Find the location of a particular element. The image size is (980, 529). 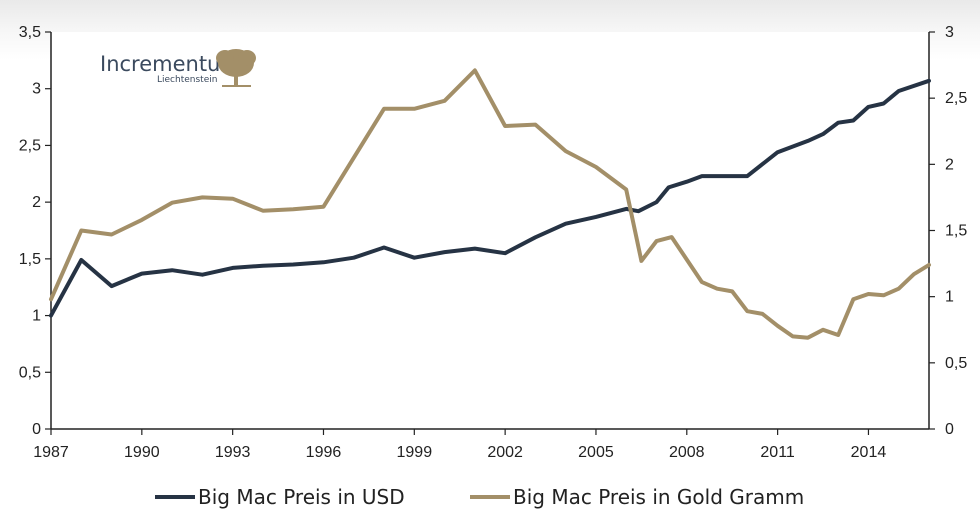

right-y-tick-label: 2 is located at coordinates (949, 164).